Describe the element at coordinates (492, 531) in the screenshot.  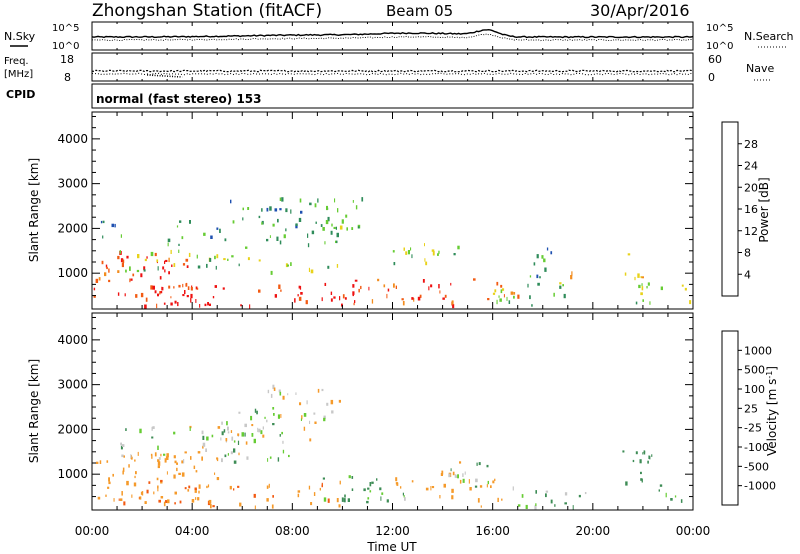
I see `x-tick-label: 16:00` at that location.